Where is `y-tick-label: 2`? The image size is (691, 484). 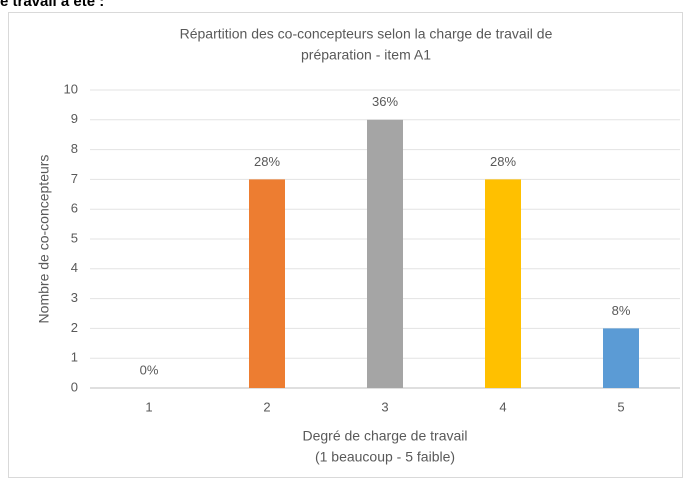
y-tick-label: 2 is located at coordinates (74, 327).